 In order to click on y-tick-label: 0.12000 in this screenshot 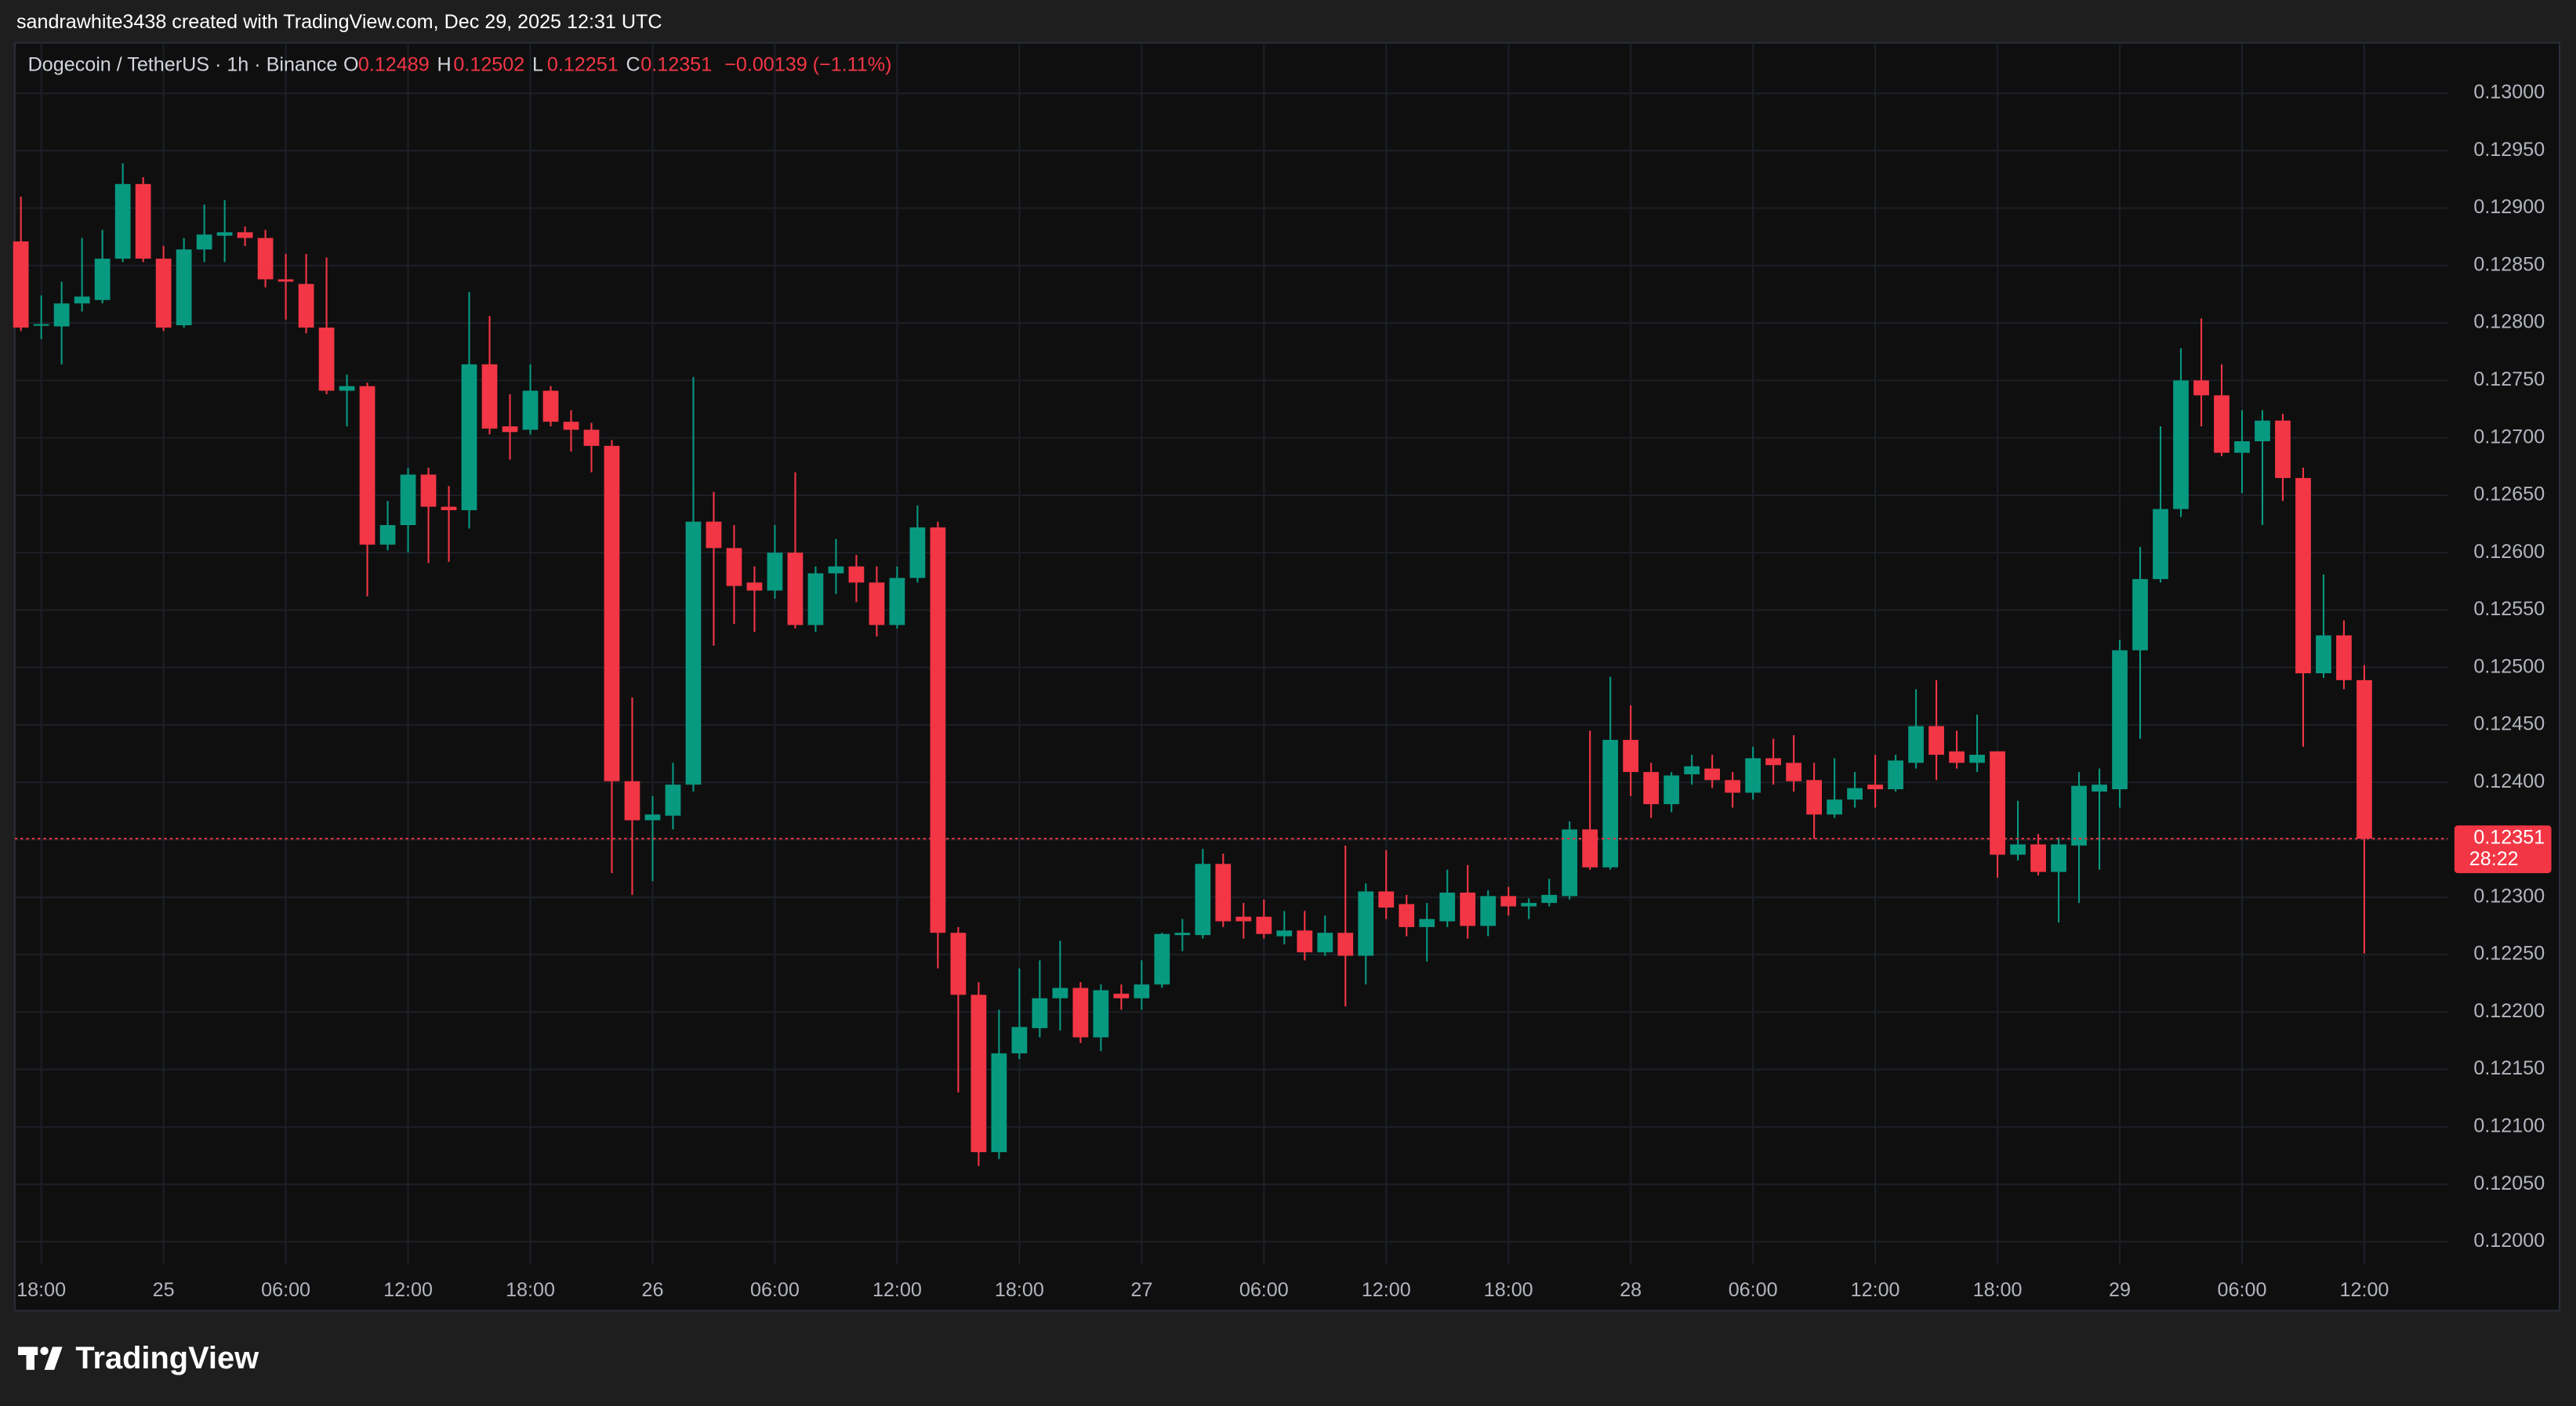, I will do `click(2509, 1241)`.